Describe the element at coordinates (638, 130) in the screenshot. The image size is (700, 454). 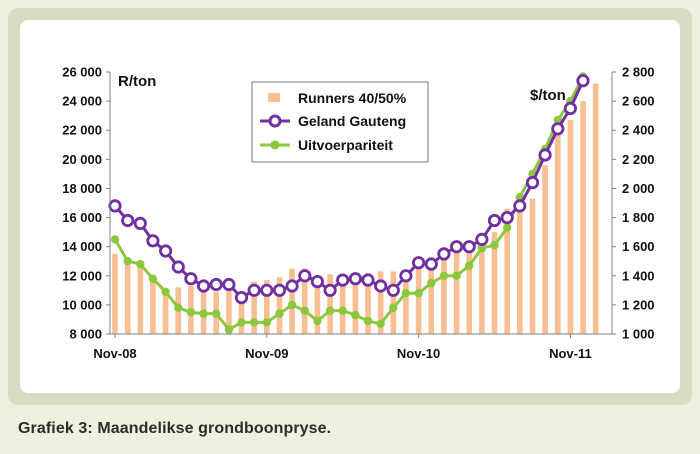
I see `right-tick-label: 2 400` at that location.